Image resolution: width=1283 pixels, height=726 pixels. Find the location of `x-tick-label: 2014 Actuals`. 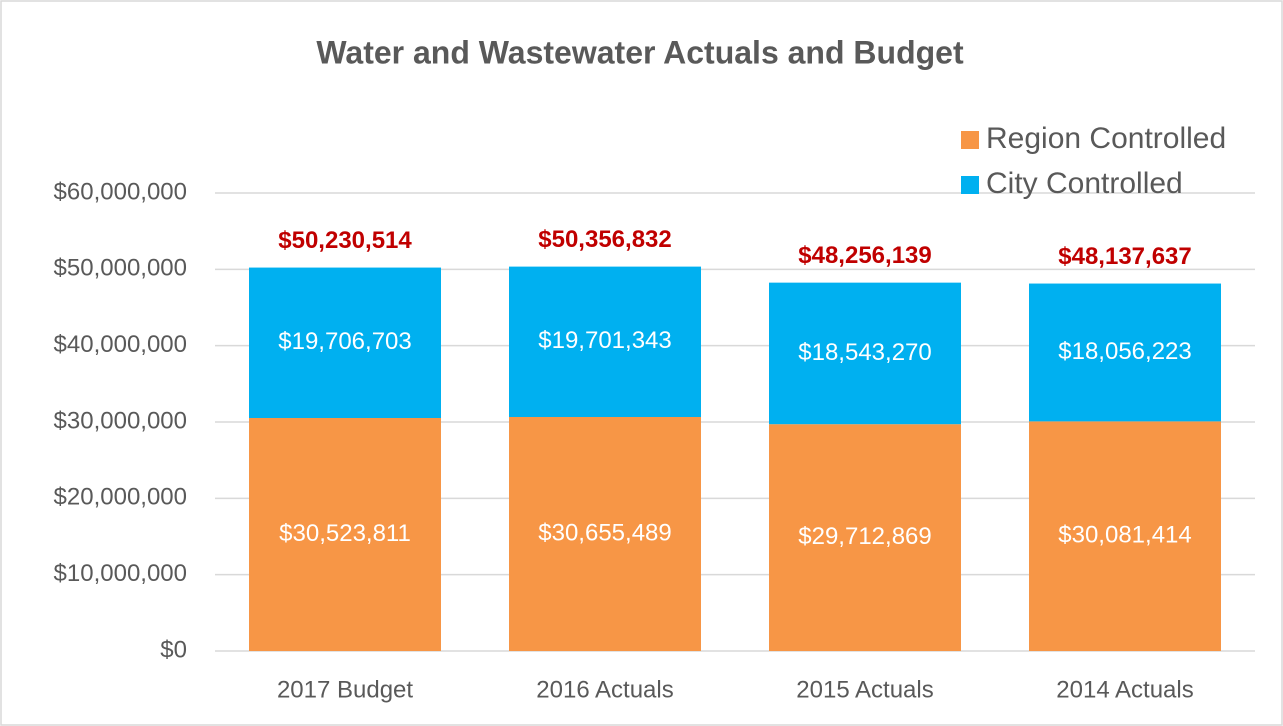

x-tick-label: 2014 Actuals is located at coordinates (1124, 689).